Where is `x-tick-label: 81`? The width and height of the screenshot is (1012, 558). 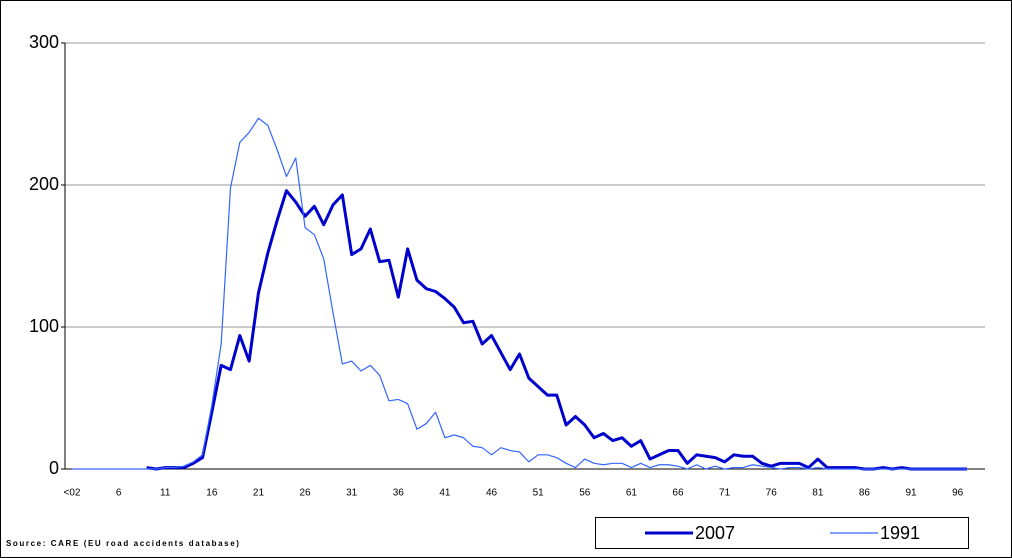
x-tick-label: 81 is located at coordinates (818, 493).